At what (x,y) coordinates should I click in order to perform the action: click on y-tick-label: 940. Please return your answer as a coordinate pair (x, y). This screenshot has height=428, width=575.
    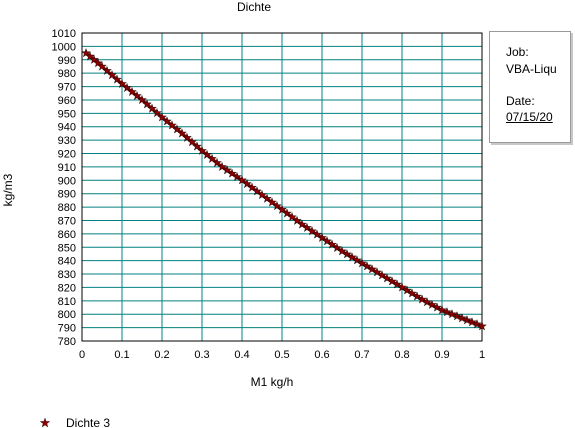
    Looking at the image, I should click on (67, 128).